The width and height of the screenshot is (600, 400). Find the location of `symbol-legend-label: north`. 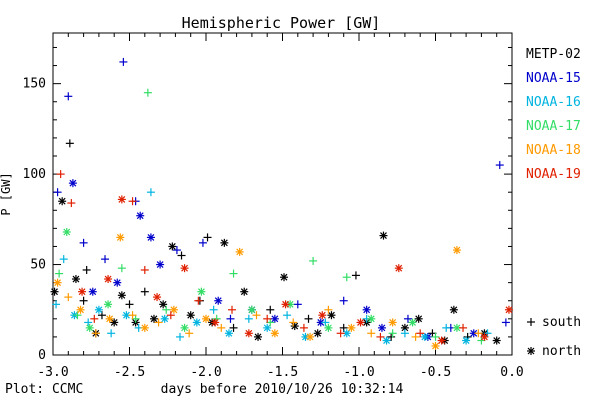

symbol-legend-label: north is located at coordinates (561, 351).